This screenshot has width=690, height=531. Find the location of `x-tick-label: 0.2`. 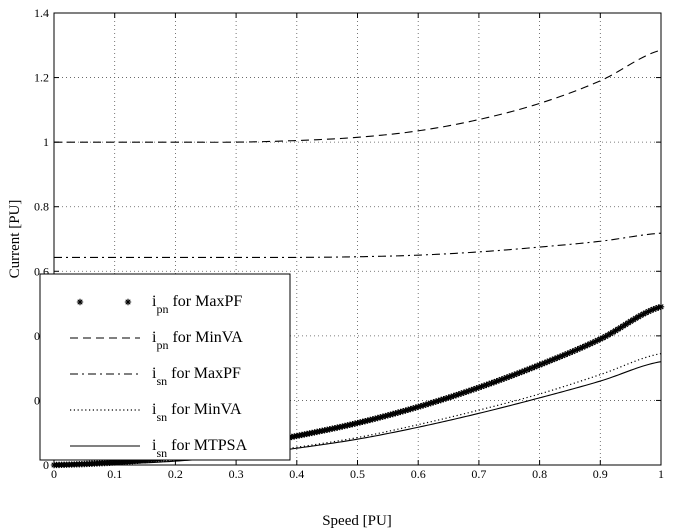

x-tick-label: 0.2 is located at coordinates (175, 474).